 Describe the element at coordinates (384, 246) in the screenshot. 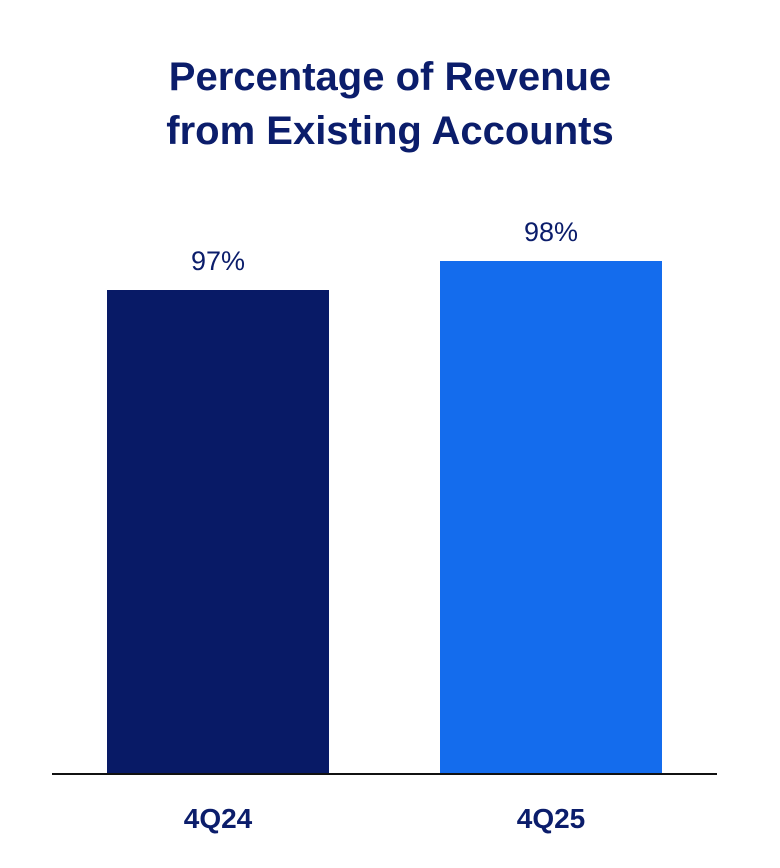

I see `data-labels-layer: 97% 98%` at that location.